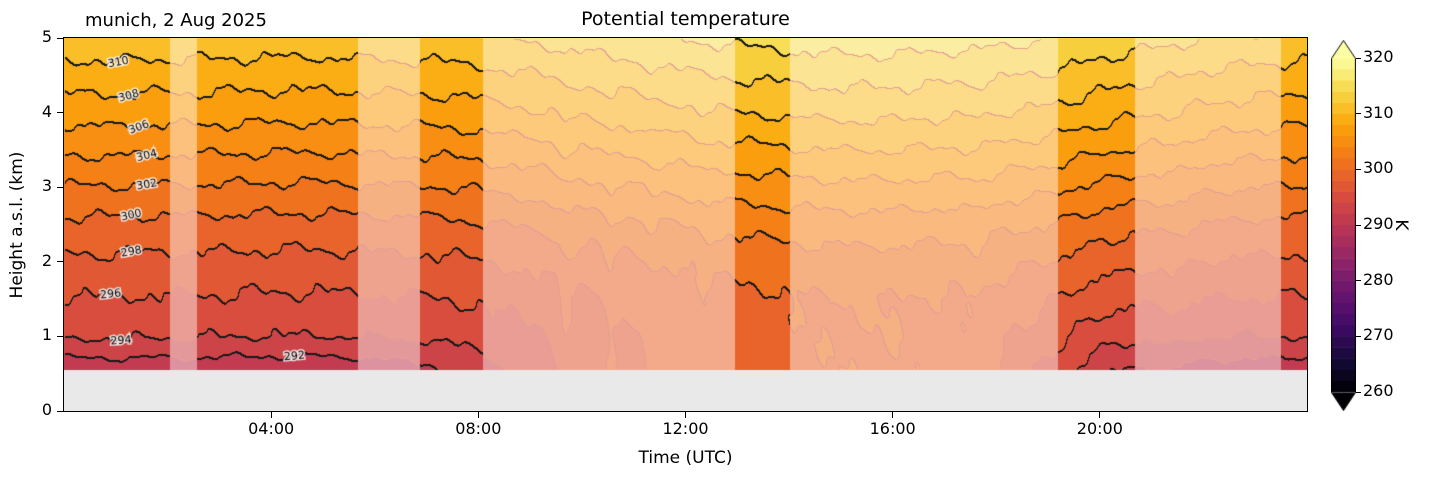 The width and height of the screenshot is (1429, 478). I want to click on y-axis-label: Height a.s.l. (km), so click(17, 225).